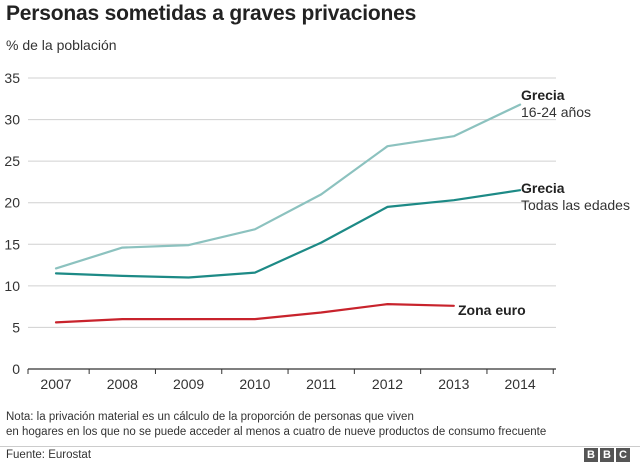 The image size is (640, 465). What do you see at coordinates (321, 384) in the screenshot?
I see `x-tick-label: 2011` at bounding box center [321, 384].